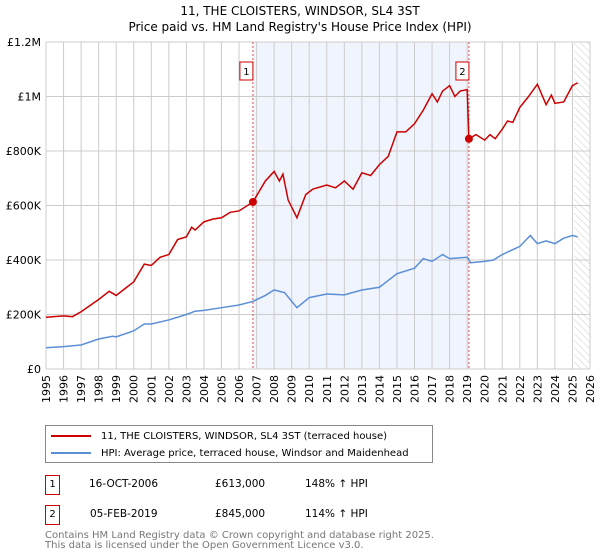  Describe the element at coordinates (572, 389) in the screenshot. I see `x-tick-label: 2025` at that location.